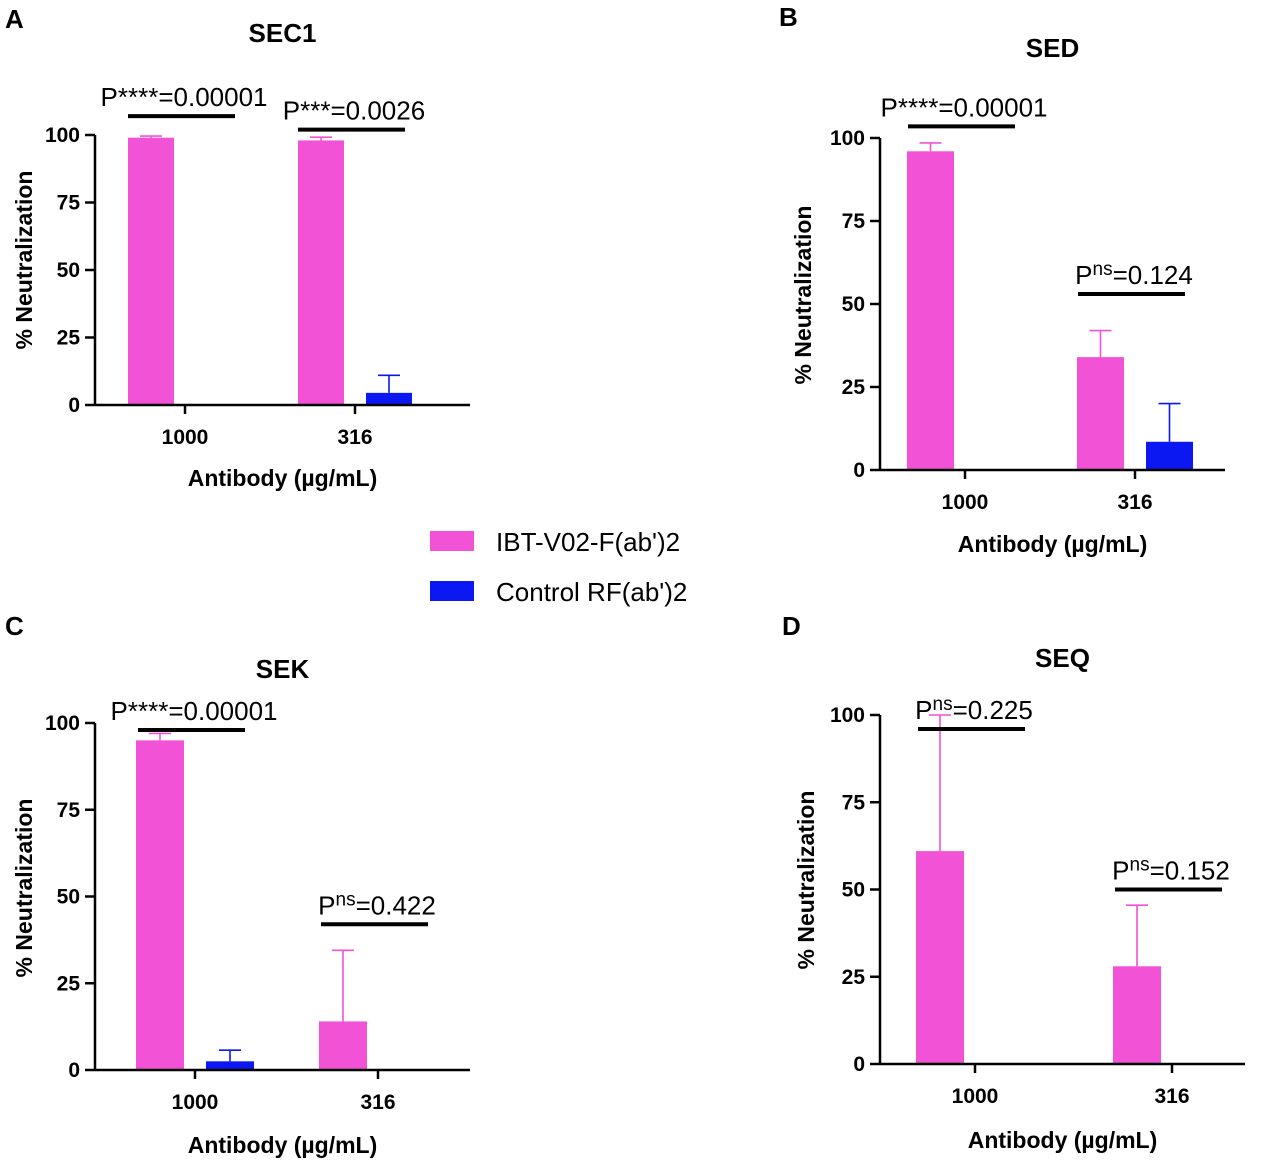  What do you see at coordinates (1052, 48) in the screenshot?
I see `chart-title: SED` at bounding box center [1052, 48].